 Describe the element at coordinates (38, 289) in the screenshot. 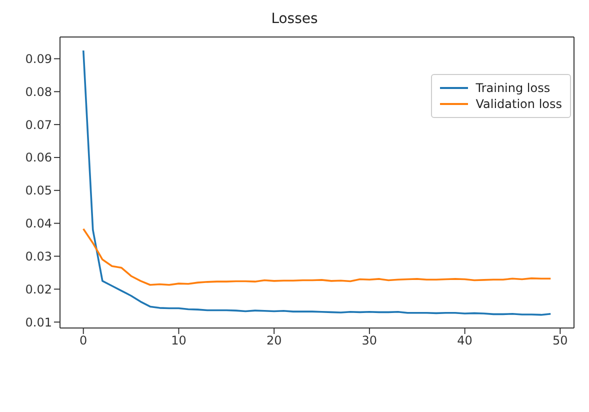

I see `y-tick-label: 0.02` at that location.